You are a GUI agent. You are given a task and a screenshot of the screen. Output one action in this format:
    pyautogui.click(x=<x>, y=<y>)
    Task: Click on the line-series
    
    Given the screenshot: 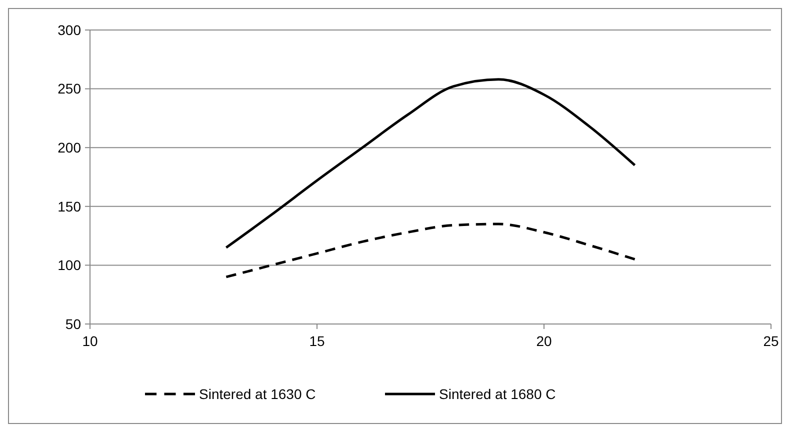 What is the action you would take?
    pyautogui.click(x=430, y=250)
    